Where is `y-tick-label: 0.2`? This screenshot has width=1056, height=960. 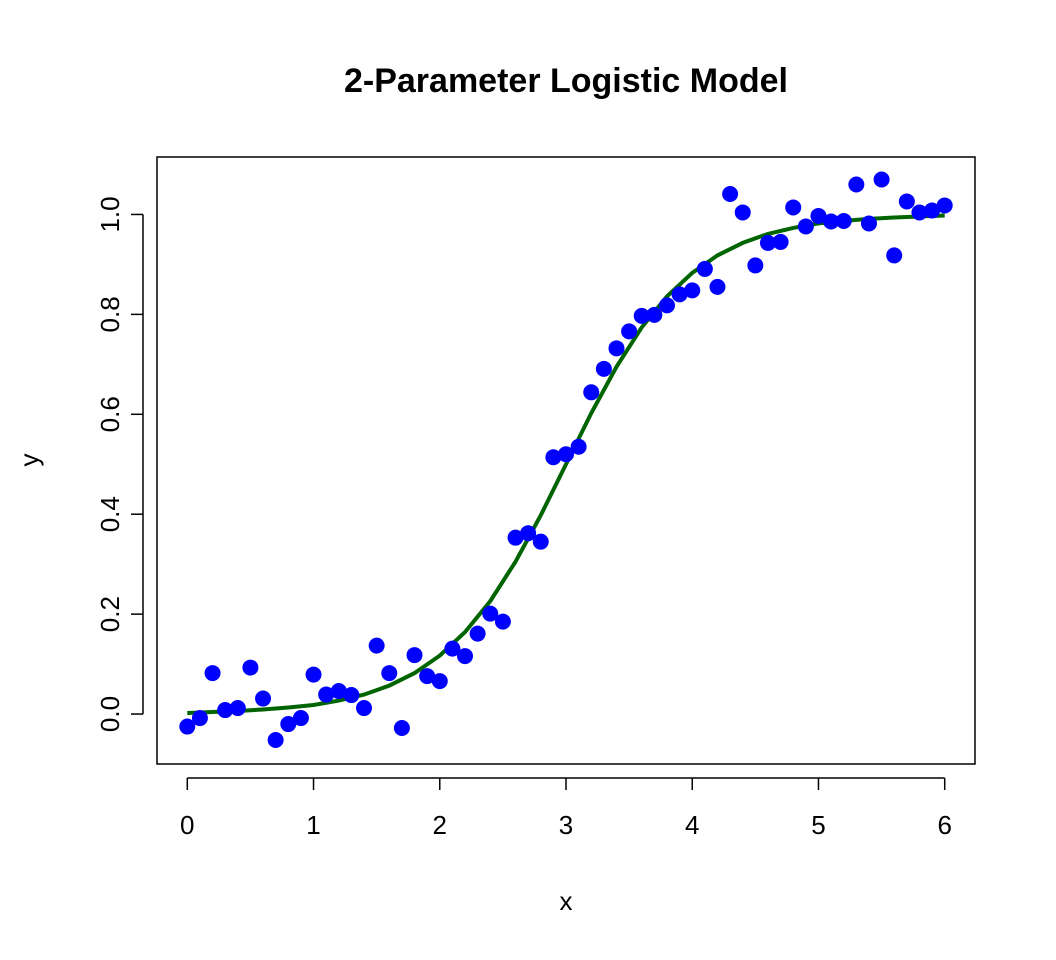
y-tick-label: 0.2 is located at coordinates (110, 614).